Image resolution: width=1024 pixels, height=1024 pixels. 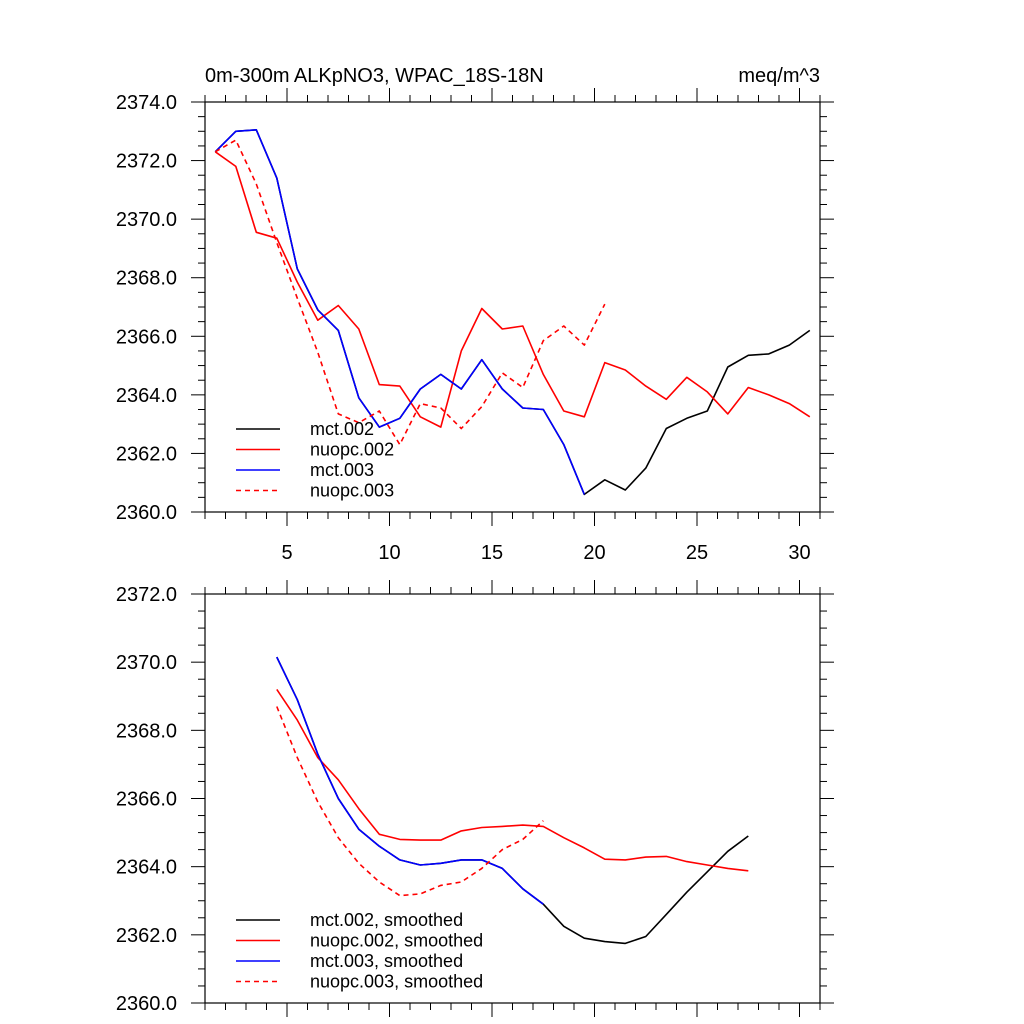 What do you see at coordinates (396, 941) in the screenshot?
I see `legend-label: nuopc.002, smoothed` at bounding box center [396, 941].